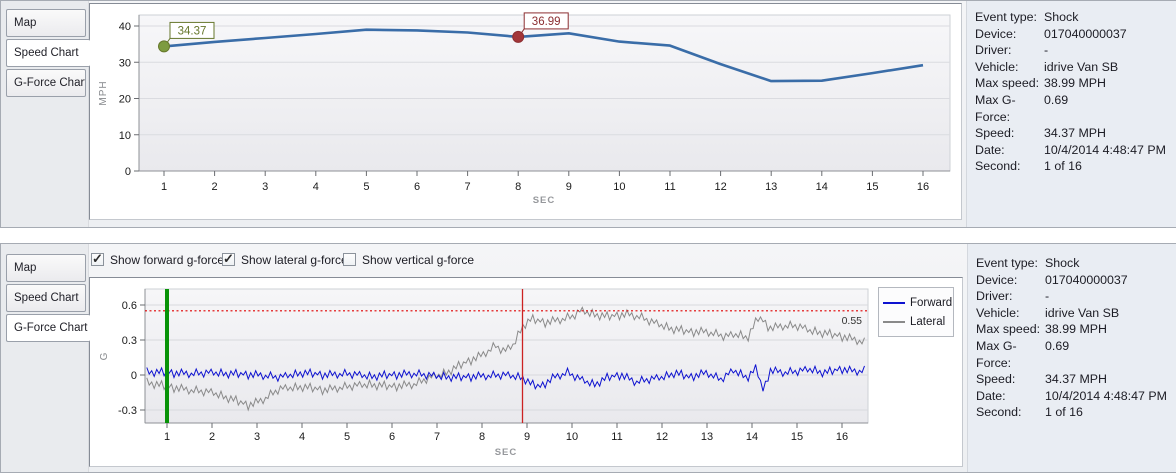 The width and height of the screenshot is (1176, 473). I want to click on svg-text: 0.6, so click(129, 306).